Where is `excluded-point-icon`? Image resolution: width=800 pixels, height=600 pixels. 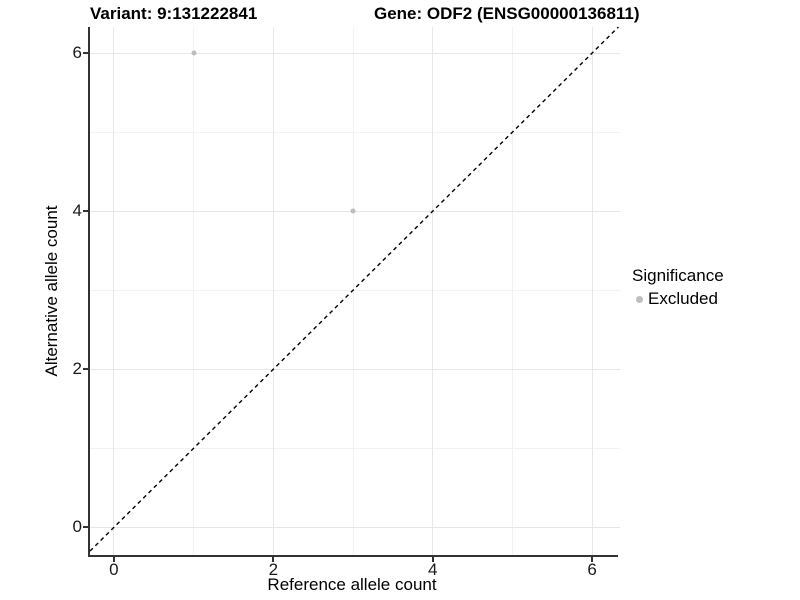 excluded-point-icon is located at coordinates (639, 299).